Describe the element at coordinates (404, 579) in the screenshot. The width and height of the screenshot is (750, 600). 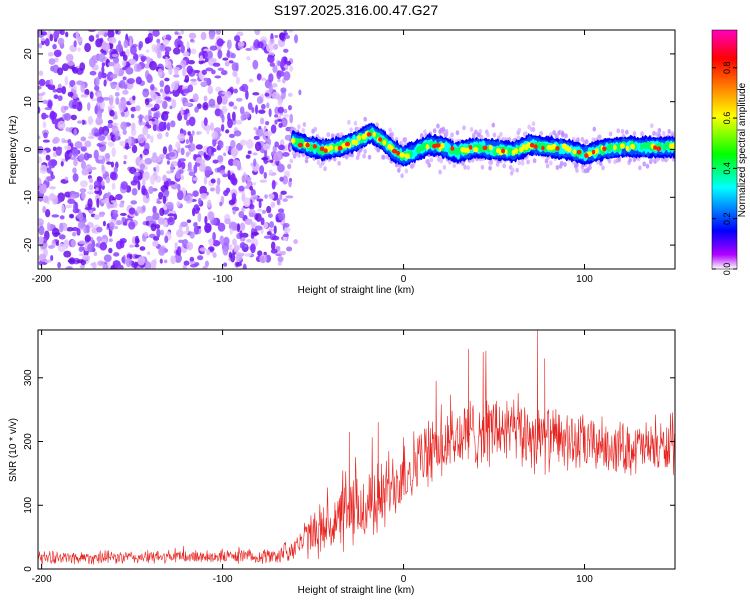
I see `snr-x-tick-label: 0` at that location.